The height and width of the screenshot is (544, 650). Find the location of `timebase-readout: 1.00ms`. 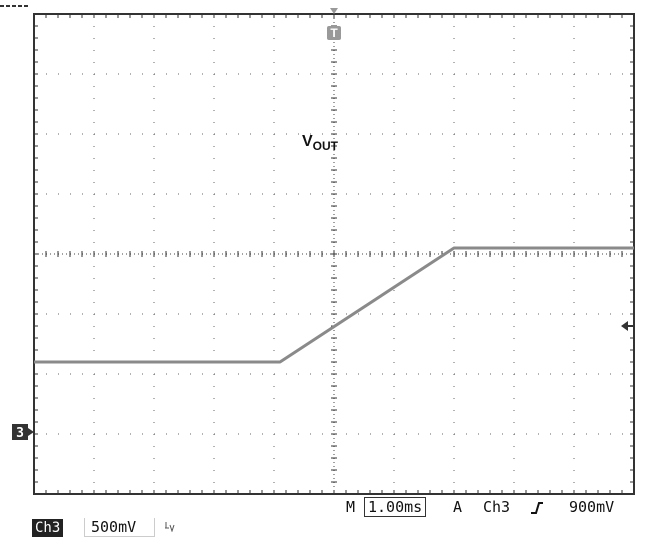

timebase-readout: 1.00ms is located at coordinates (395, 507).